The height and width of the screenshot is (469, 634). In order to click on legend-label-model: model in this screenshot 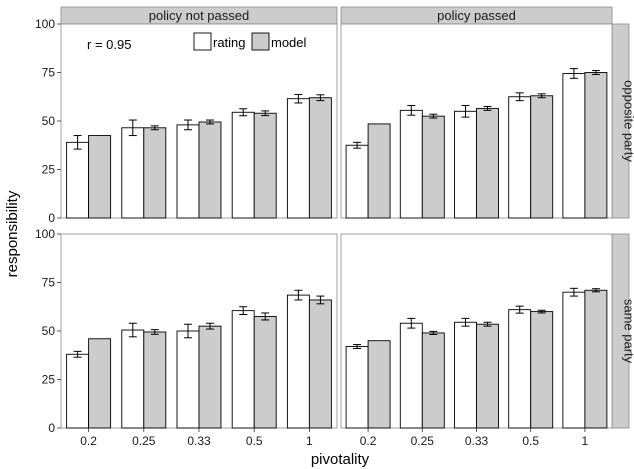, I will do `click(289, 42)`.